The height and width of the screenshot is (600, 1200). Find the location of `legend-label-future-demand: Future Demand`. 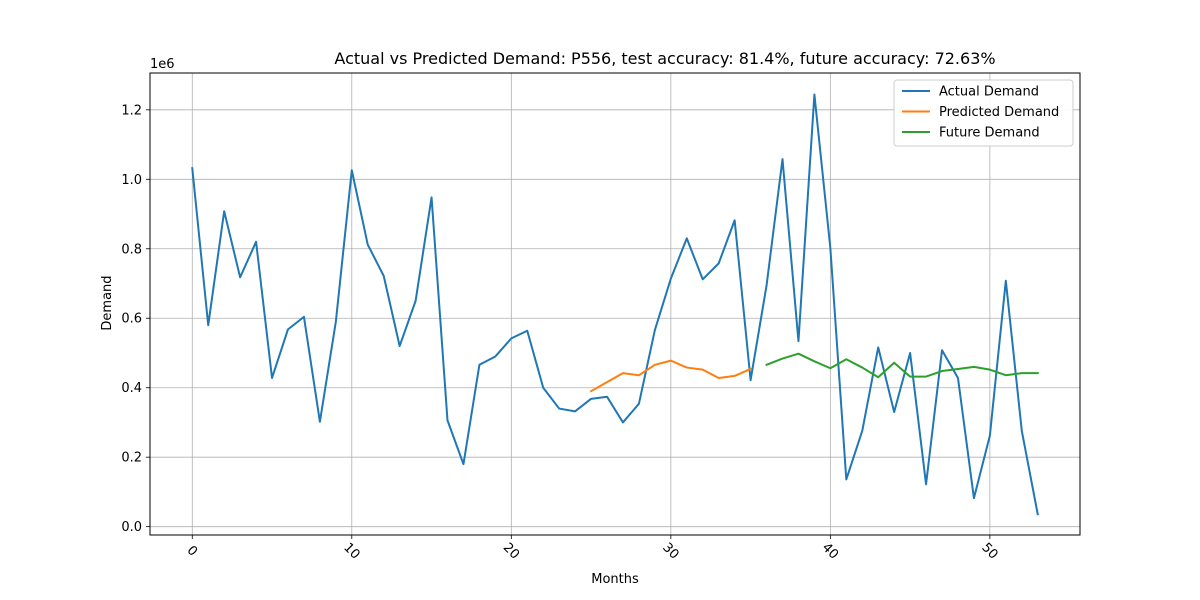

legend-label-future-demand: Future Demand is located at coordinates (989, 133).